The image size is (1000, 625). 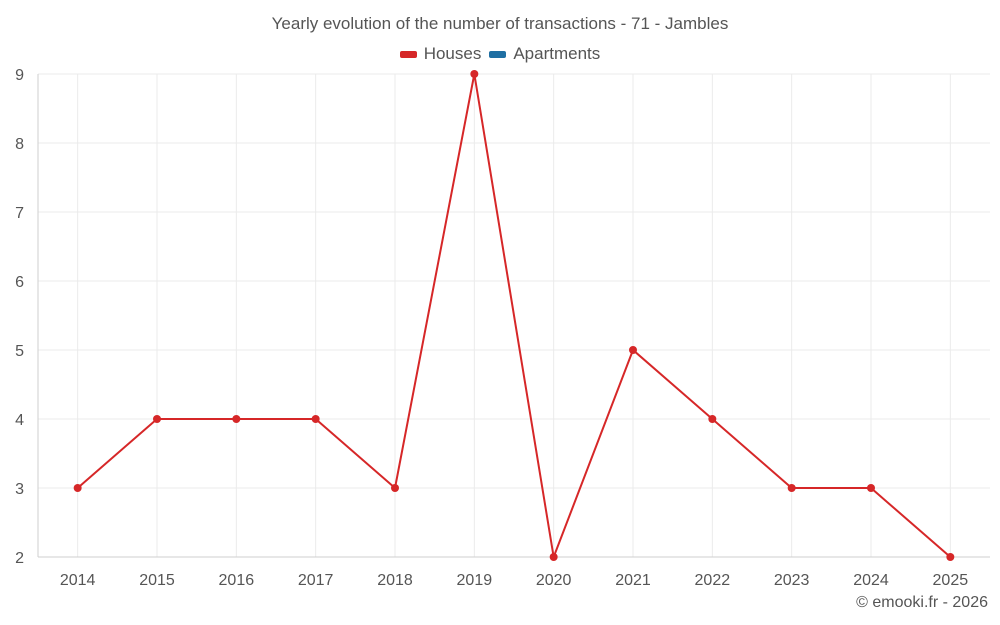 What do you see at coordinates (554, 580) in the screenshot?
I see `x-tick-label: 2020` at bounding box center [554, 580].